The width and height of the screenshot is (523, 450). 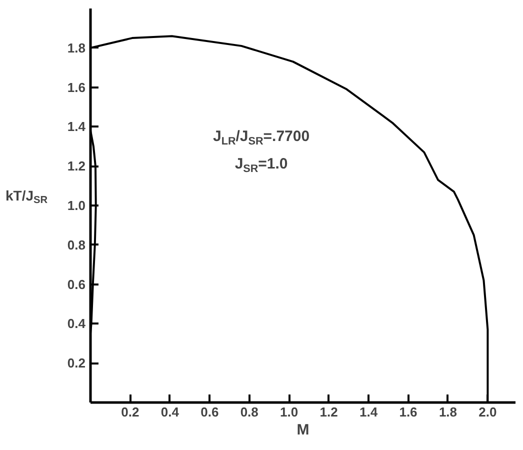 I want to click on y-tick-label: 0.4, so click(x=76, y=324).